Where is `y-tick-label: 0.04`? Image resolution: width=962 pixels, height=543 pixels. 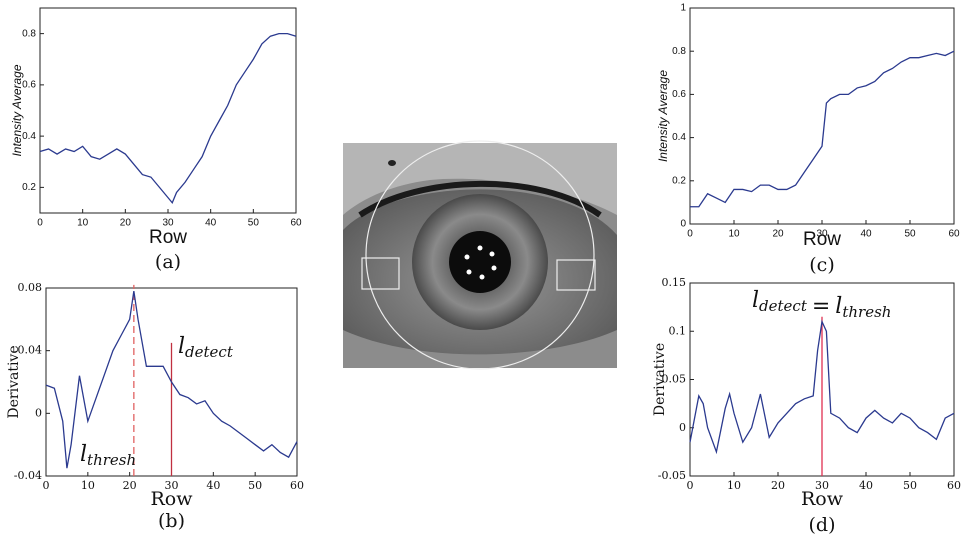 y-tick-label: 0.04 is located at coordinates (30, 350).